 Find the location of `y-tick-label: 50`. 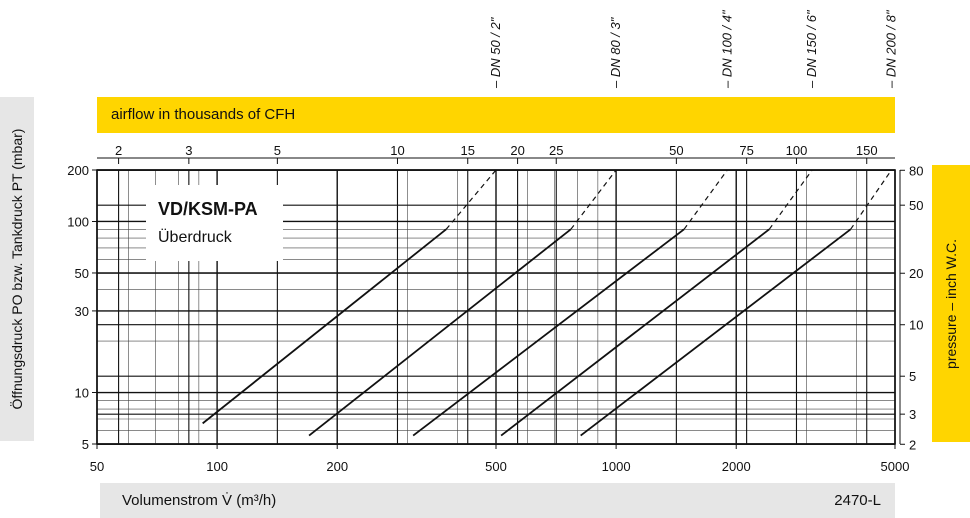

y-tick-label: 50 is located at coordinates (82, 273).